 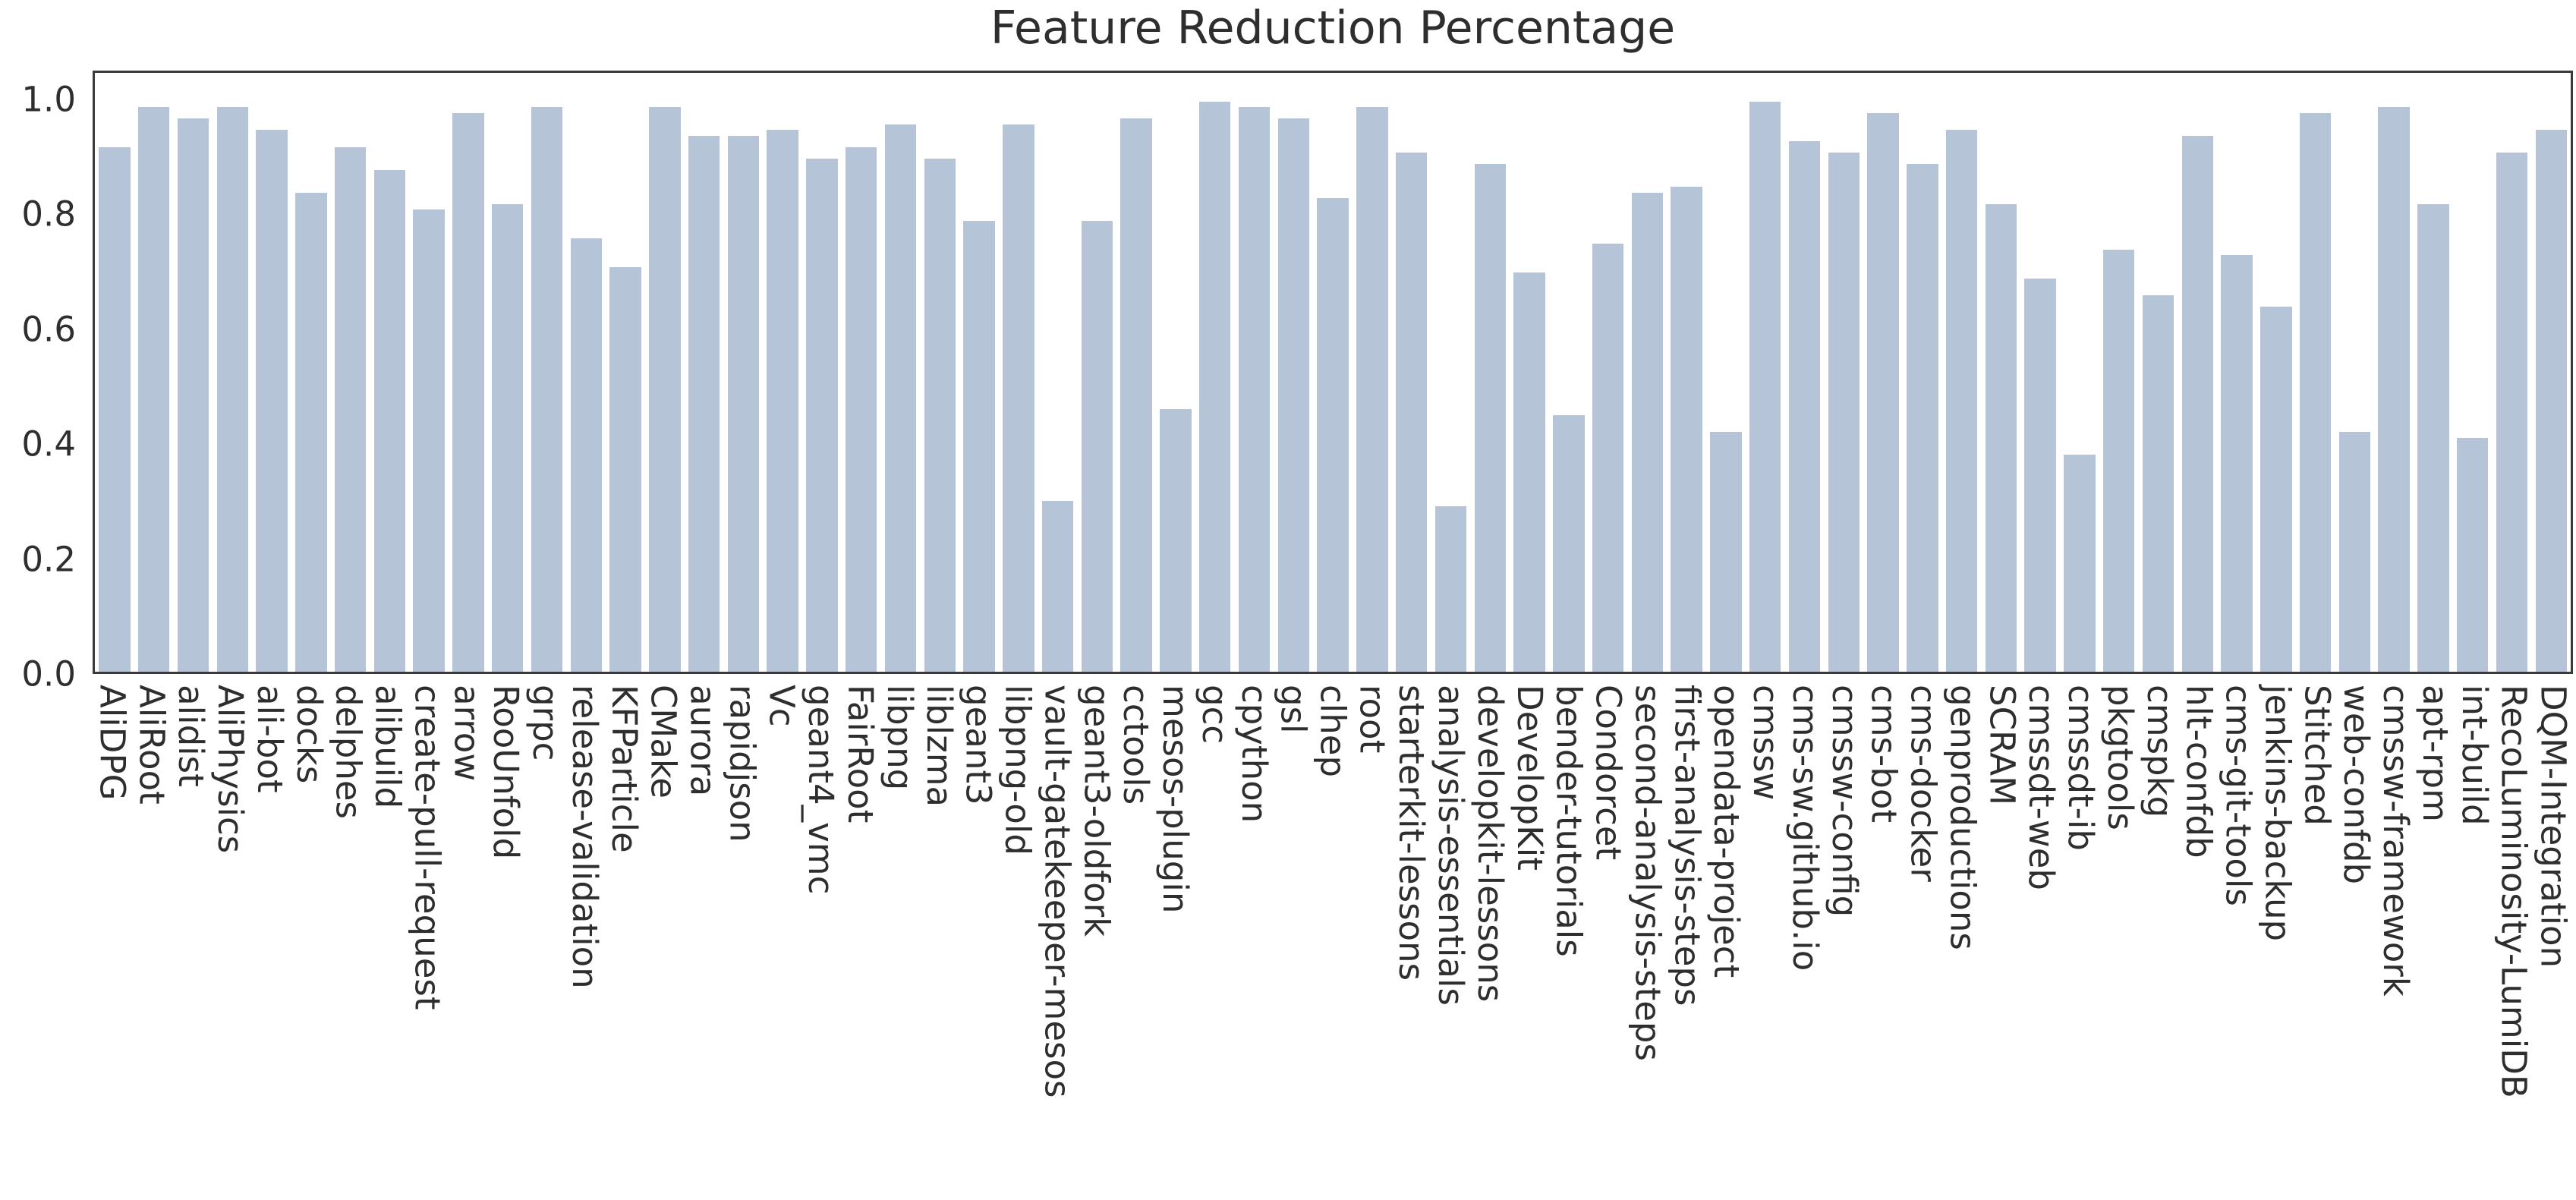 I want to click on bar-DevelopKit, so click(x=1529, y=472).